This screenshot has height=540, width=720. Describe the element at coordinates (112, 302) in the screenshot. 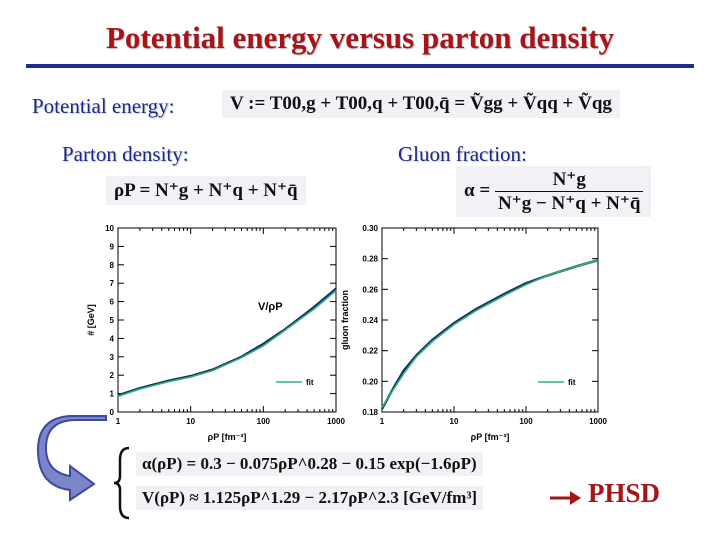

I see `y-tick-label: 6` at that location.